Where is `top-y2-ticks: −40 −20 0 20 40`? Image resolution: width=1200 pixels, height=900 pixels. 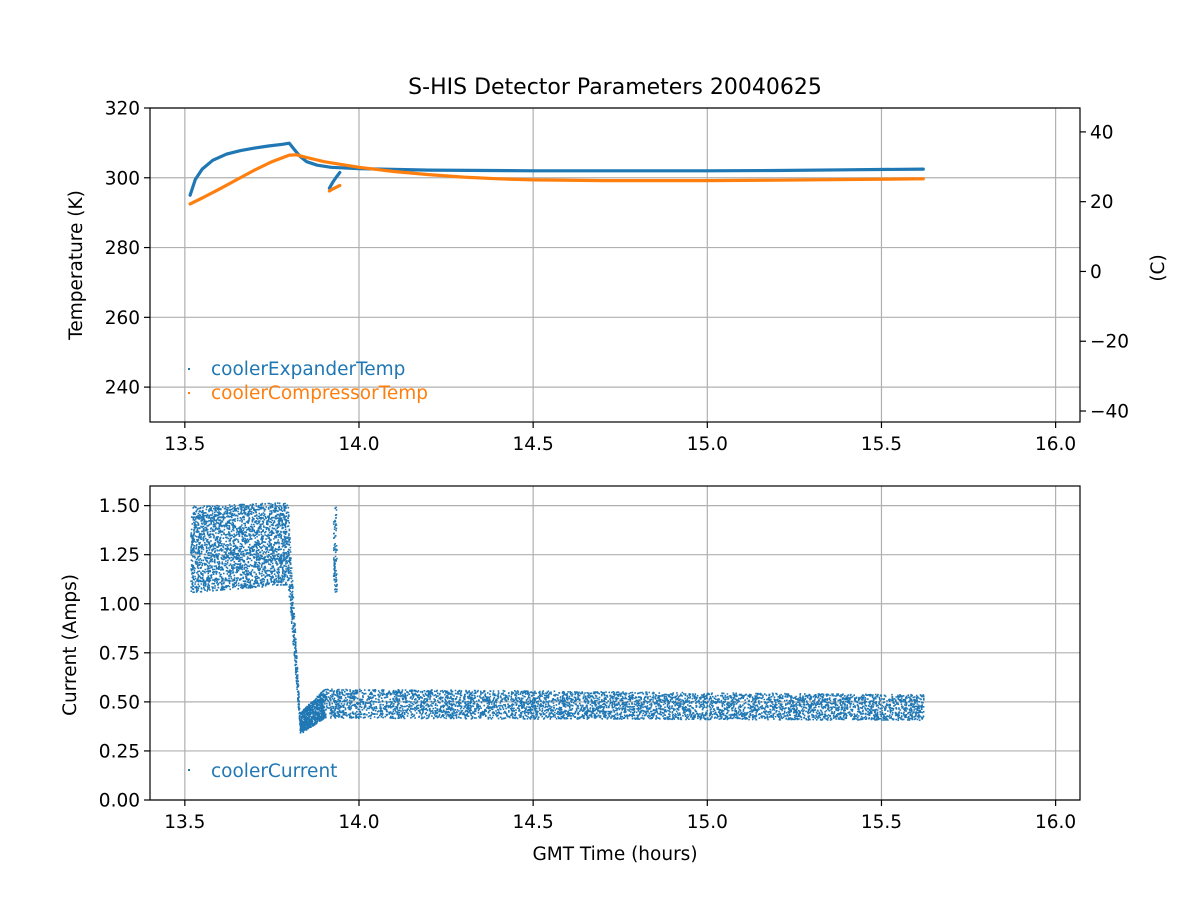
top-y2-ticks: −40 −20 0 20 40 is located at coordinates (1104, 272).